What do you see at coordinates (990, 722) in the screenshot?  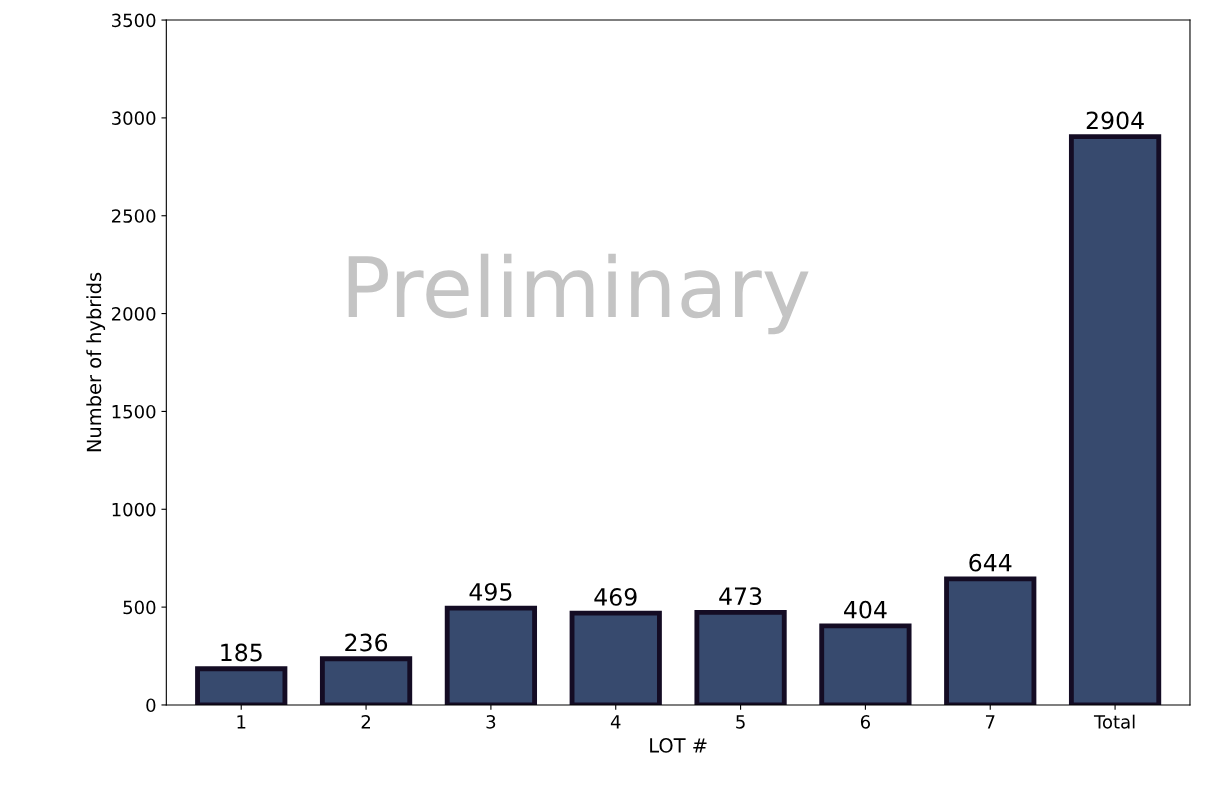 I see `x-tick-label: 7` at bounding box center [990, 722].